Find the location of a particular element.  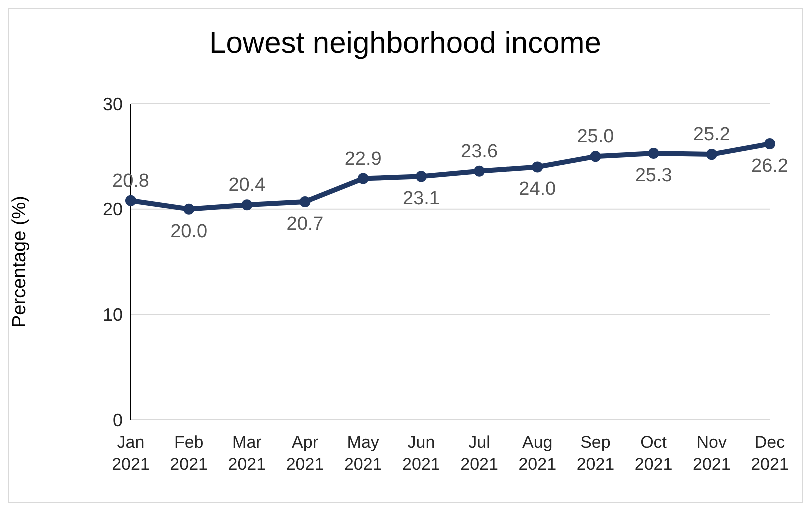

x-tick-label: Mar 2021 is located at coordinates (247, 453).